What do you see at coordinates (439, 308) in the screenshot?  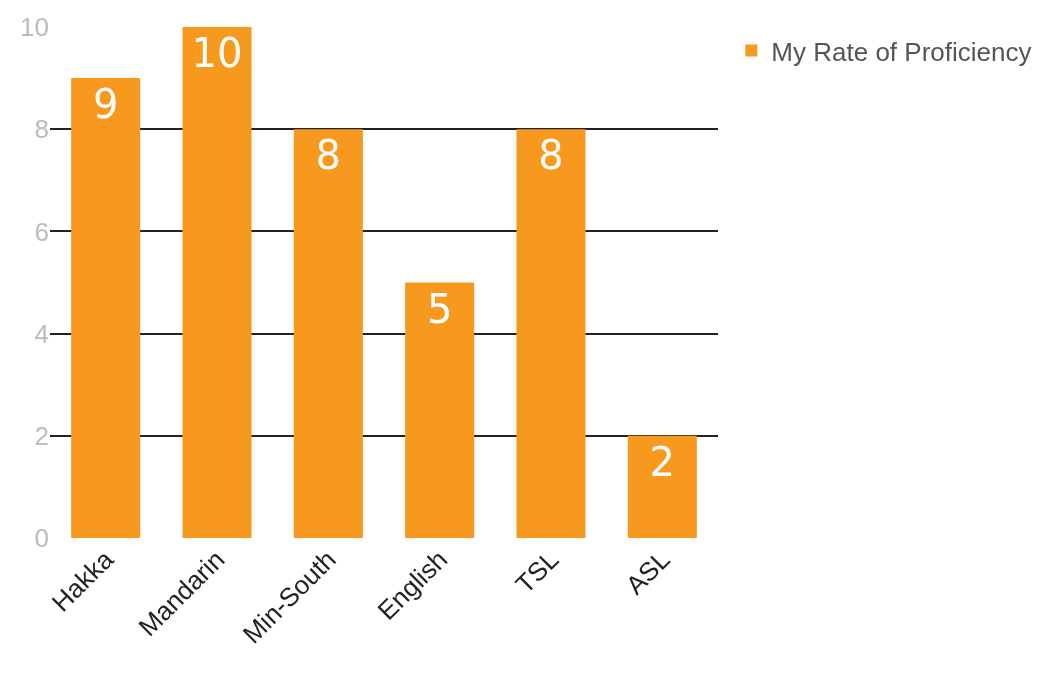 I see `data-label: 5` at bounding box center [439, 308].